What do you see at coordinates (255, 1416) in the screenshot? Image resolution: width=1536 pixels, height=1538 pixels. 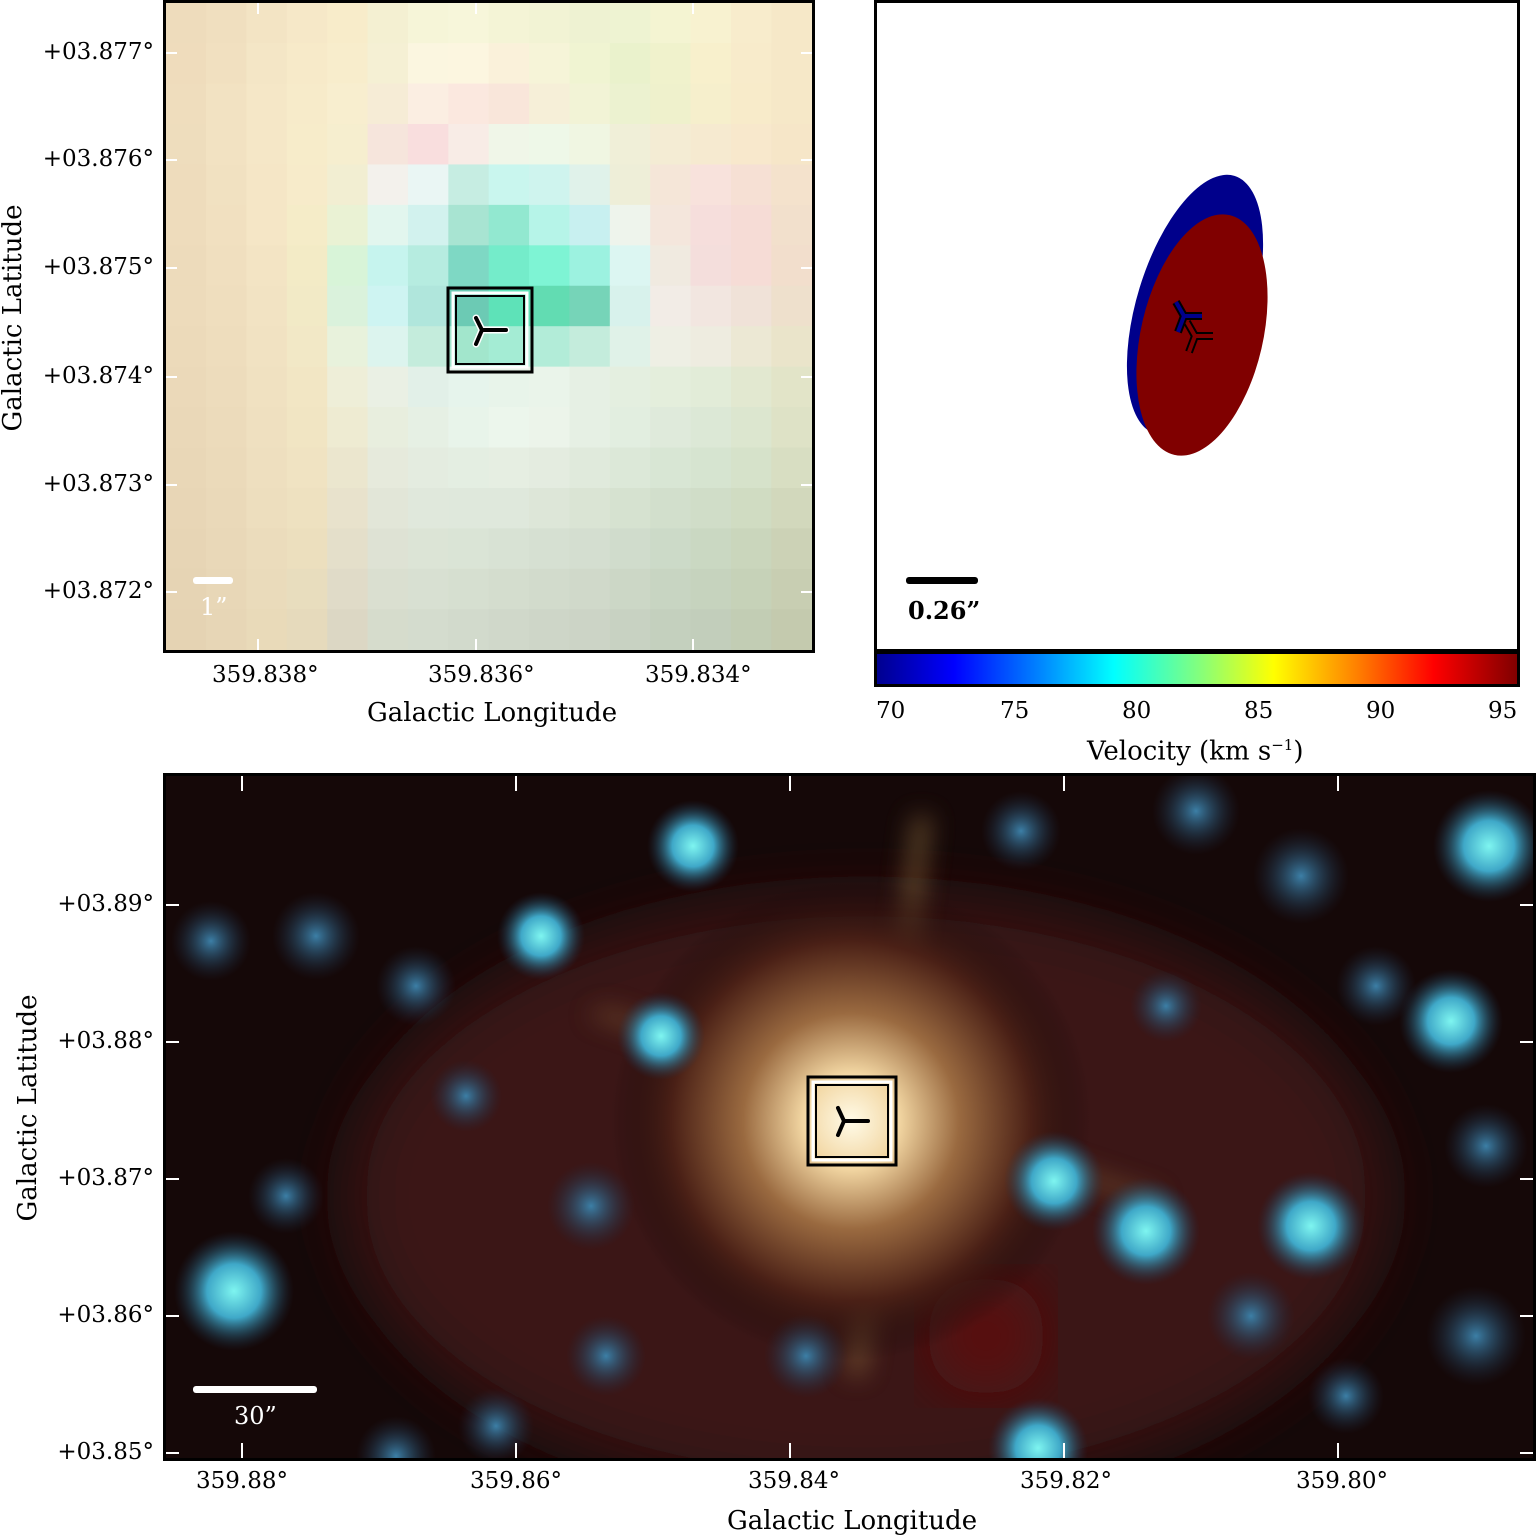 I see `scale-bar-c-label: 30”` at bounding box center [255, 1416].